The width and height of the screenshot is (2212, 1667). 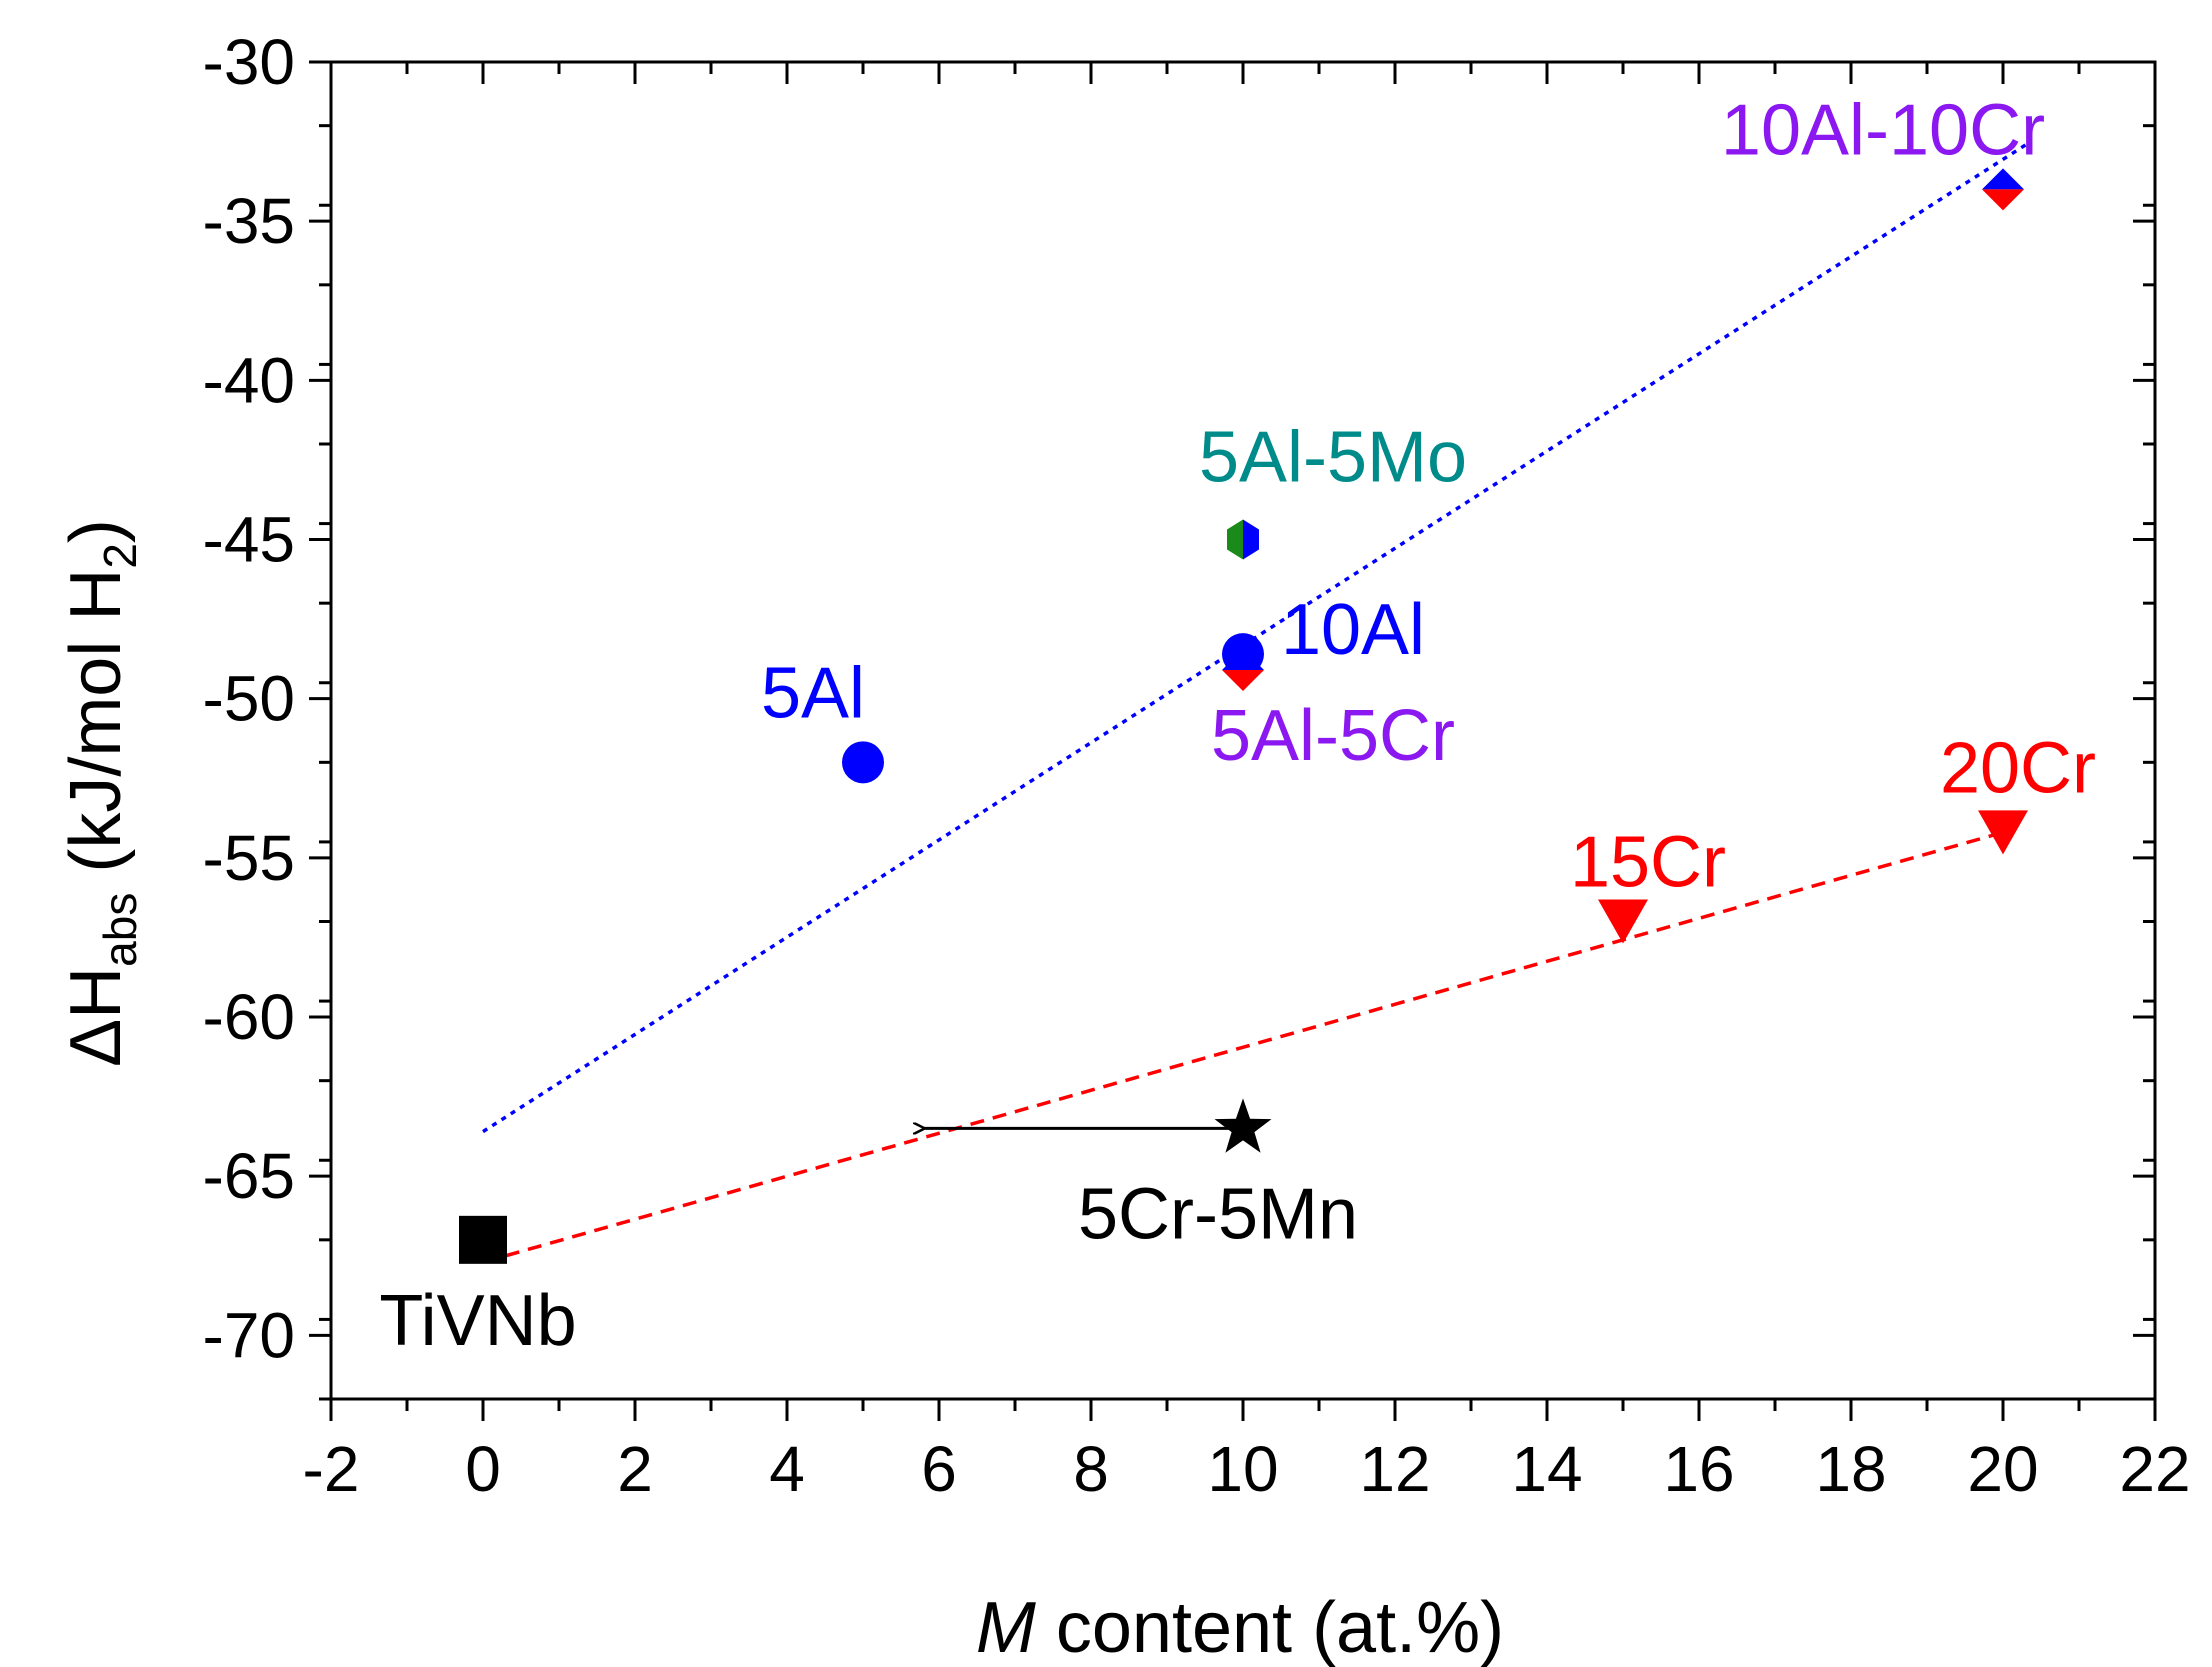 I want to click on x-tick-label: -2, so click(x=331, y=1469).